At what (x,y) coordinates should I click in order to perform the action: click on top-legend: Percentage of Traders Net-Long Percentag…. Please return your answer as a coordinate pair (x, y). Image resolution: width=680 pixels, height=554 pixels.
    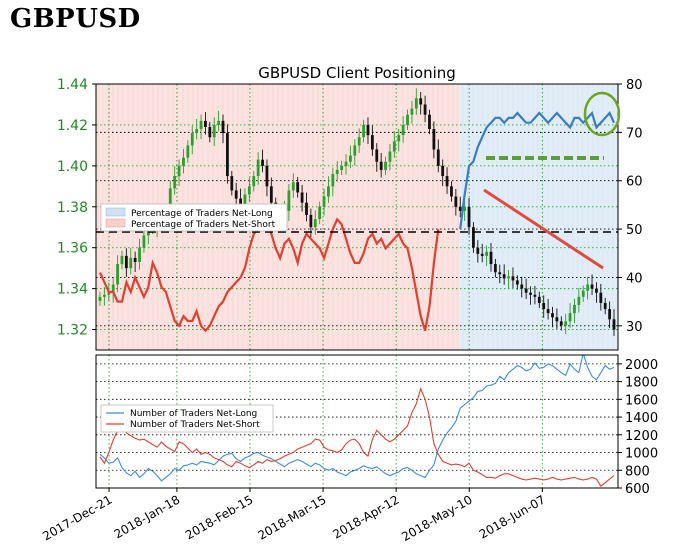
    Looking at the image, I should click on (194, 217).